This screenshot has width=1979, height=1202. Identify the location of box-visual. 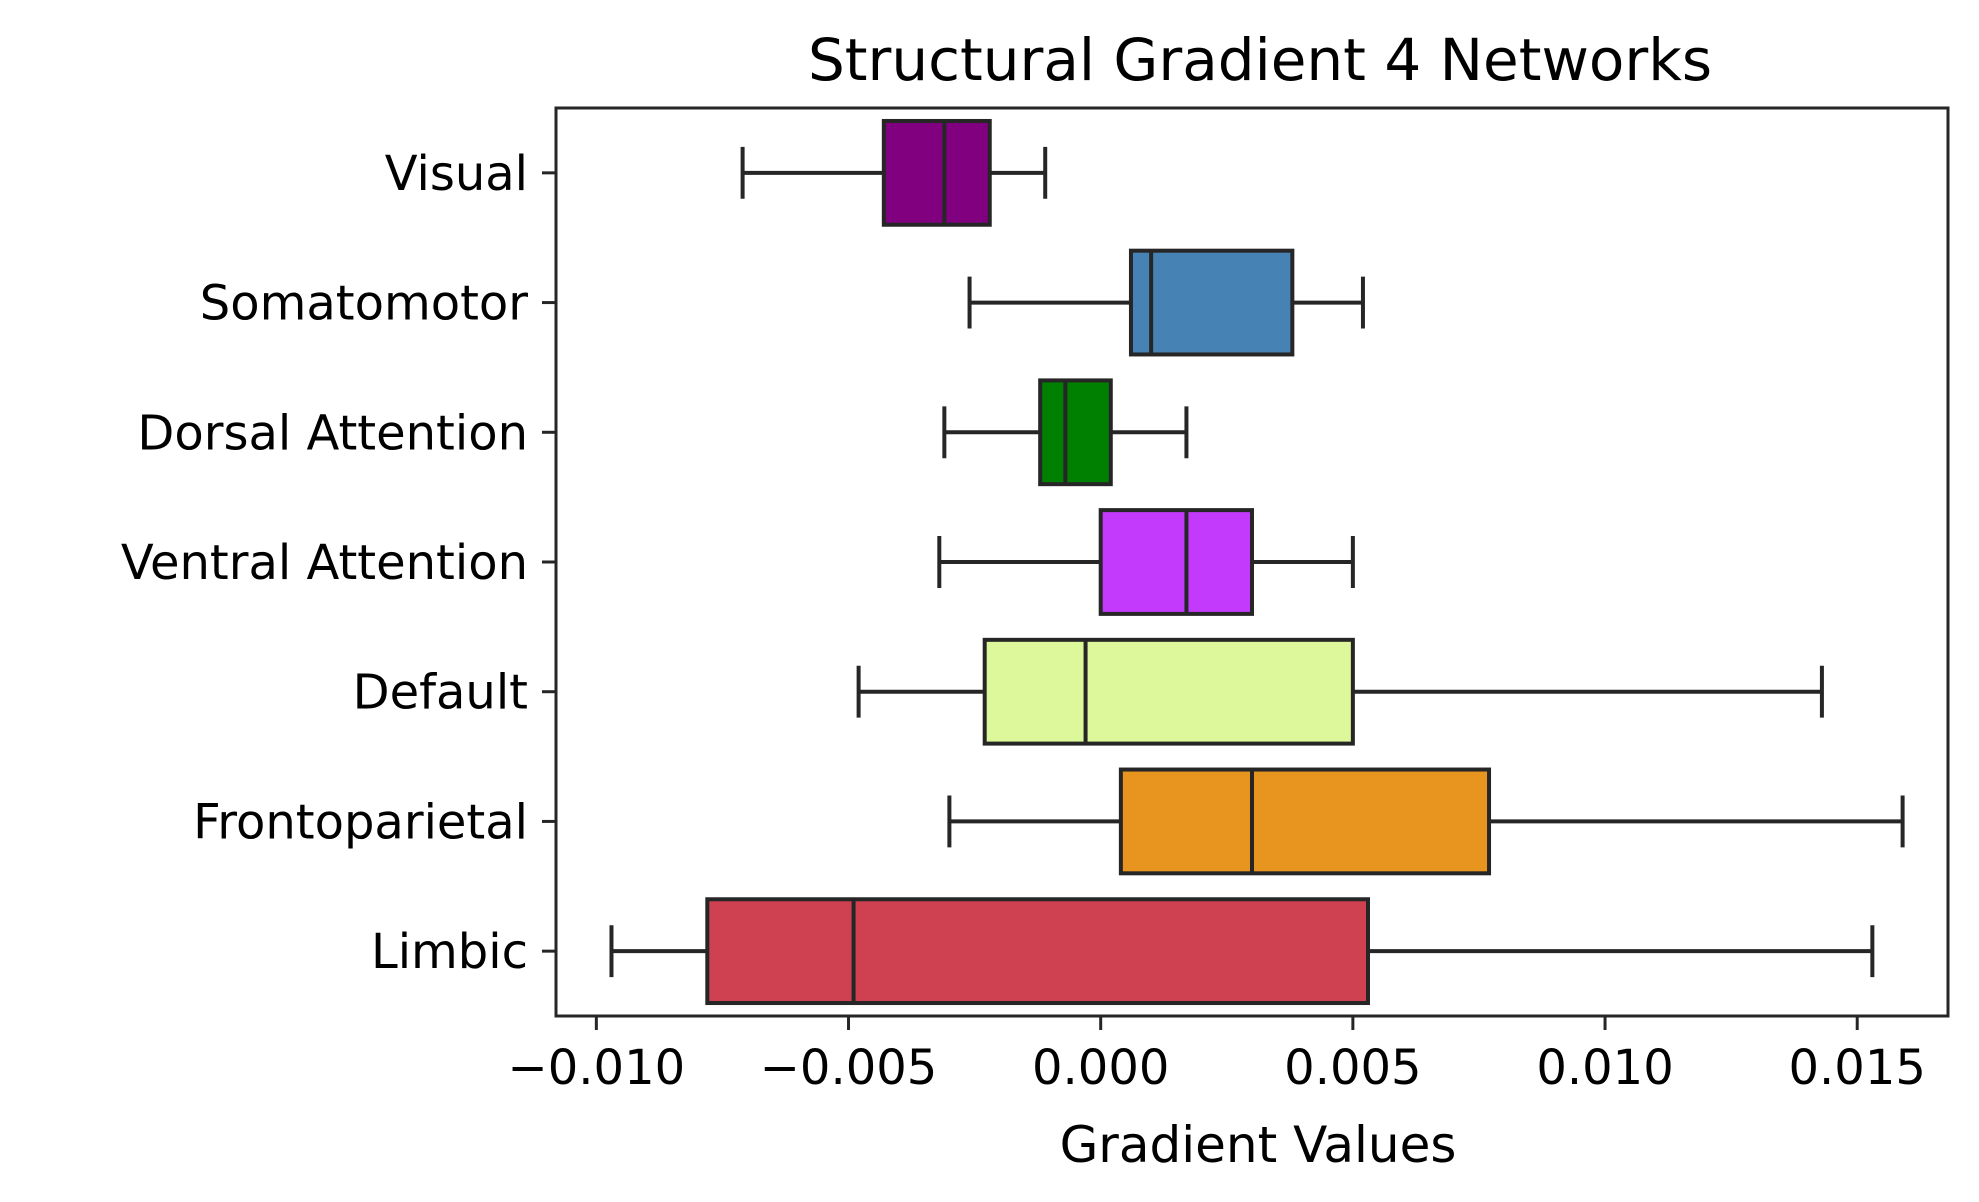
(894, 172).